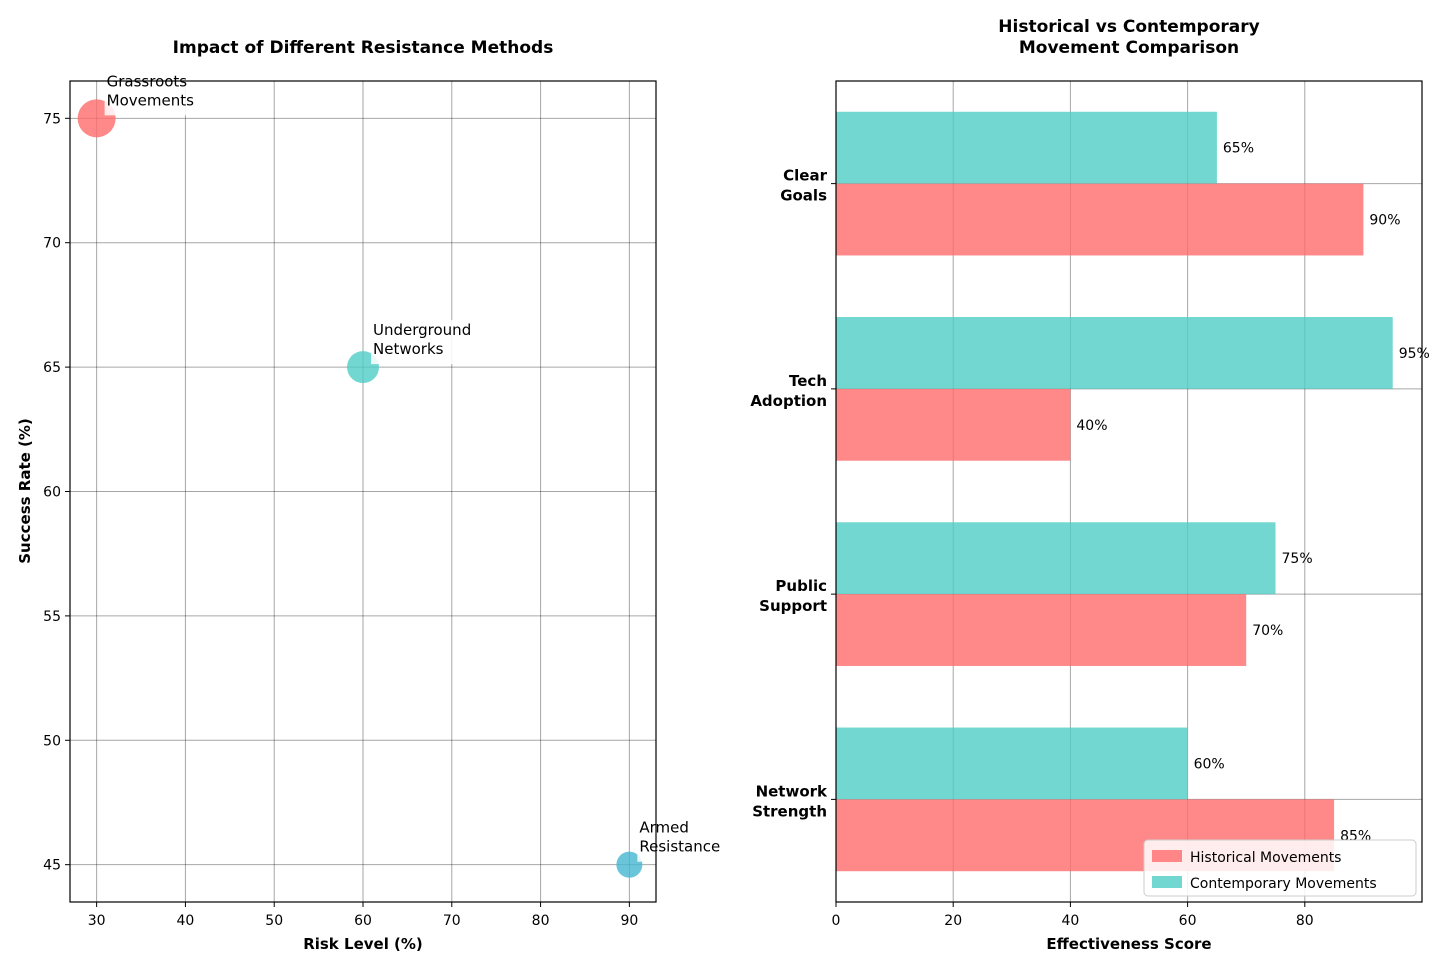 This screenshot has width=1456, height=971. What do you see at coordinates (1128, 944) in the screenshot?
I see `bar-x-axis-label: Effectiveness Score` at bounding box center [1128, 944].